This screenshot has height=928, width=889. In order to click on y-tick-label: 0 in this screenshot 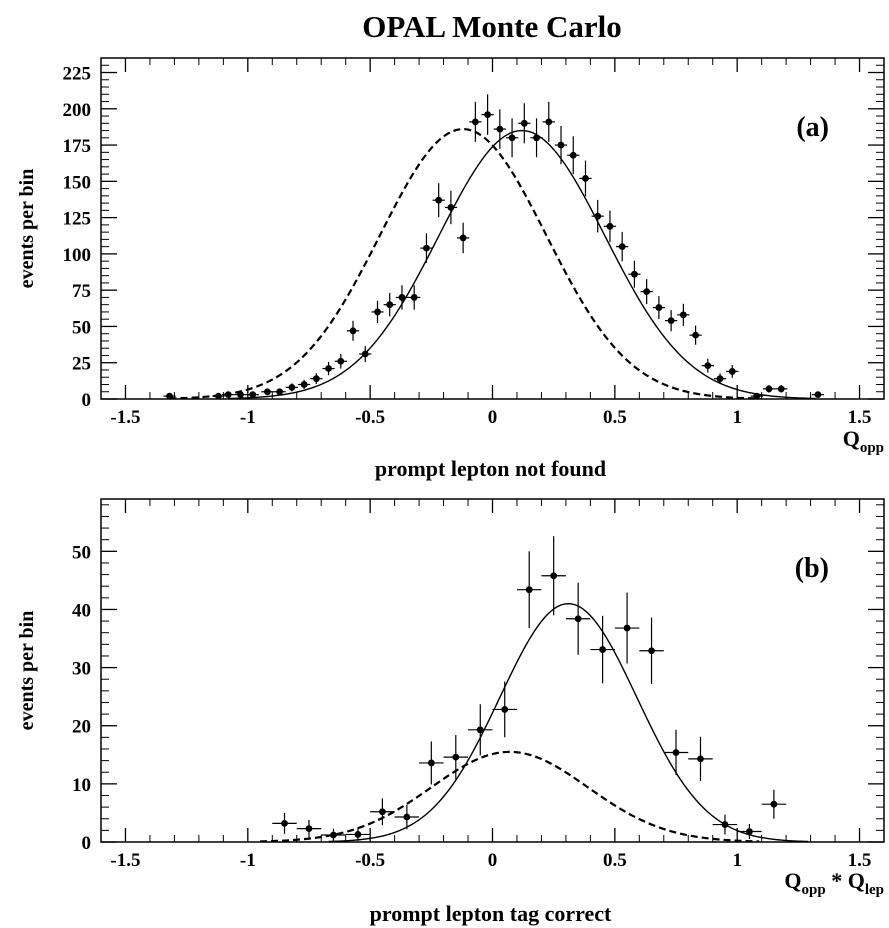, I will do `click(87, 843)`.